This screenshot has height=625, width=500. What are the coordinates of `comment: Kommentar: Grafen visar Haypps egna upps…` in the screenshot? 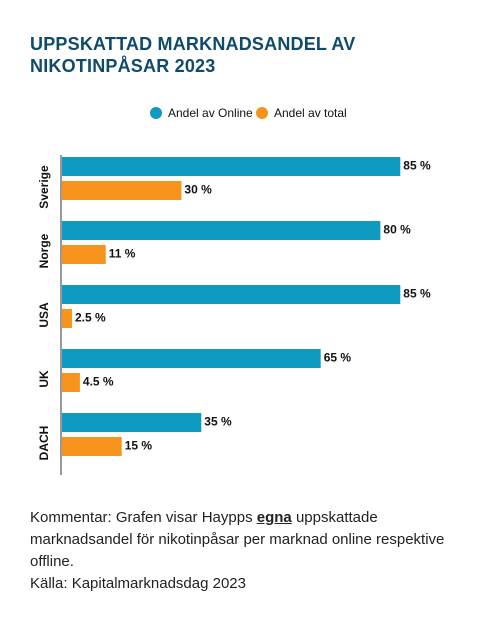 It's located at (240, 551).